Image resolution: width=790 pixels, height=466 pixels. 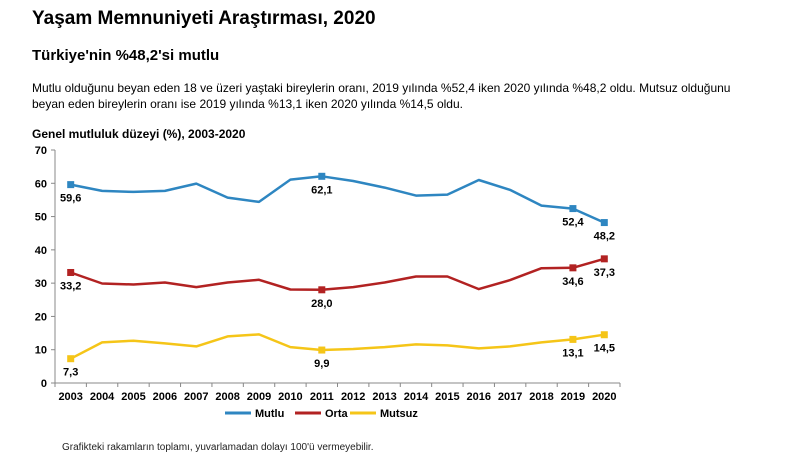 What do you see at coordinates (321, 304) in the screenshot?
I see `data-label: 28,0` at bounding box center [321, 304].